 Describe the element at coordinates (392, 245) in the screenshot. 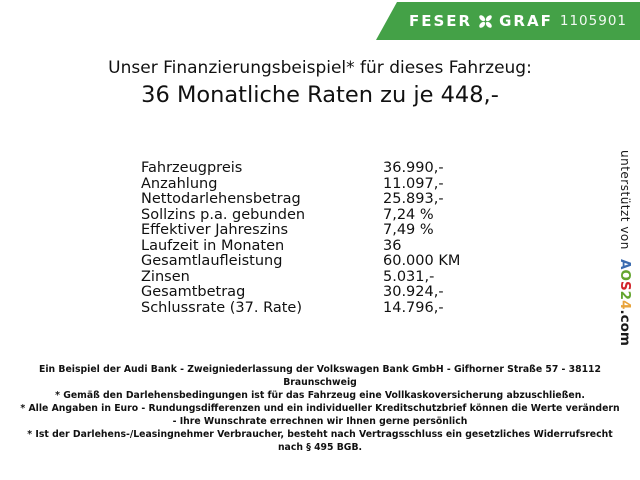

I see `row-value: 36` at that location.